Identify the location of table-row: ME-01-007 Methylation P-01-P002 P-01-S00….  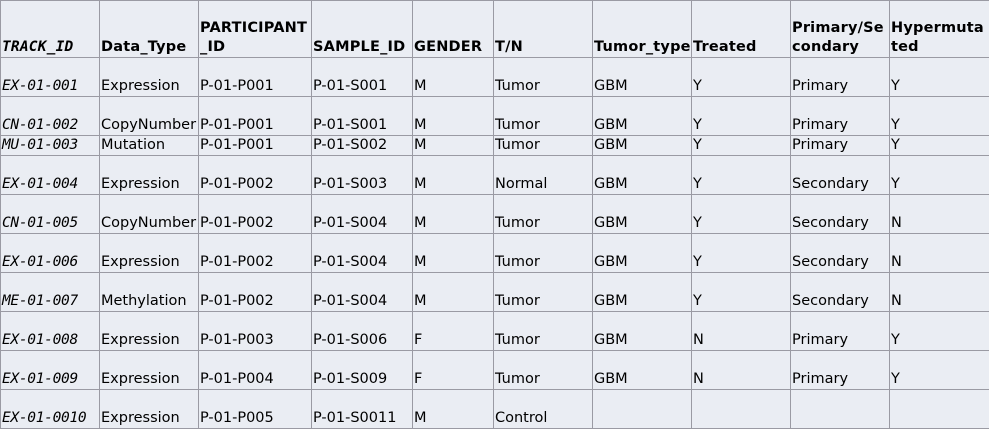
(495, 292).